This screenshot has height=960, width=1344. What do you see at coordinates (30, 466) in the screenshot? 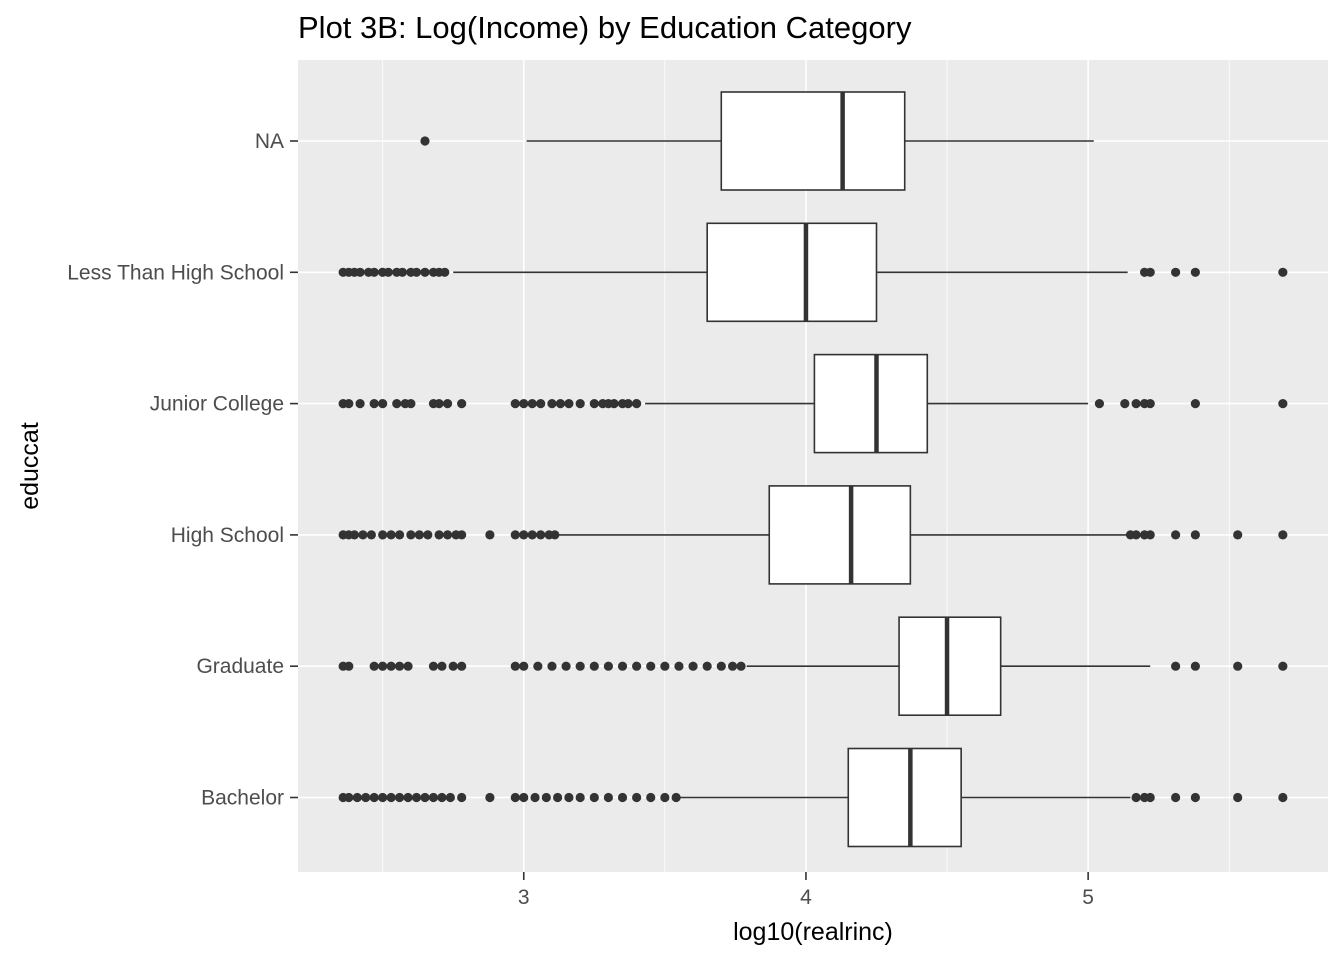
I see `y-axis-title: educcat` at bounding box center [30, 466].